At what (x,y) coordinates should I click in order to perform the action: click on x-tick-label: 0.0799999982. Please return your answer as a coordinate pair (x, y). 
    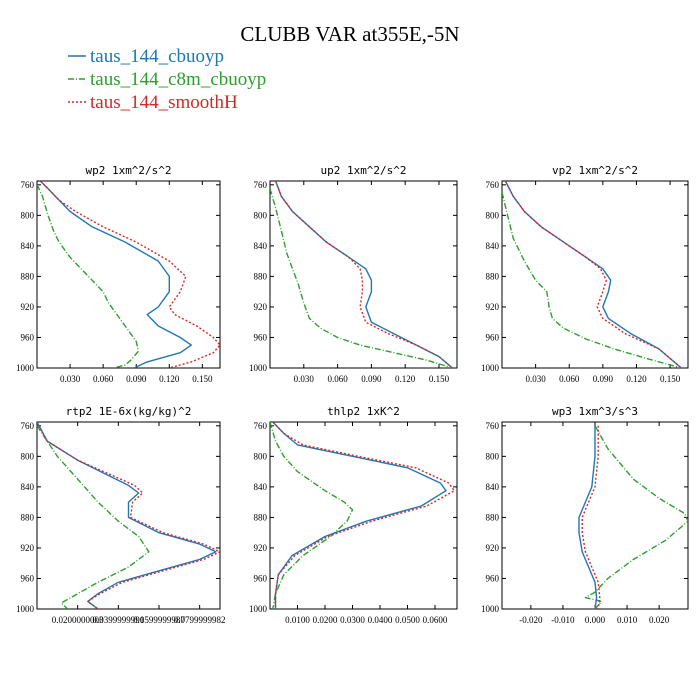
    Looking at the image, I should click on (200, 620).